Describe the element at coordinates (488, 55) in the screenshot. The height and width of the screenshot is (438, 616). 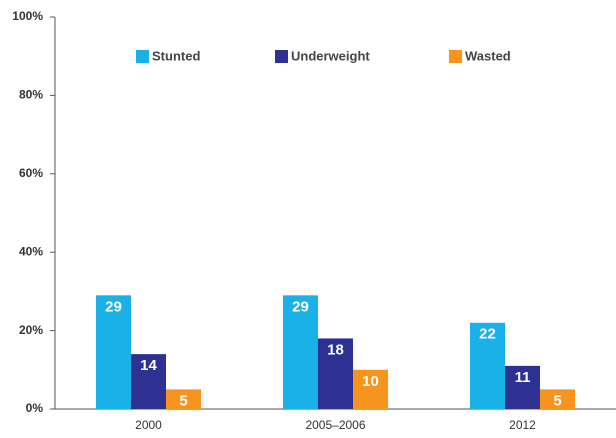
I see `legend-label: Wasted` at that location.